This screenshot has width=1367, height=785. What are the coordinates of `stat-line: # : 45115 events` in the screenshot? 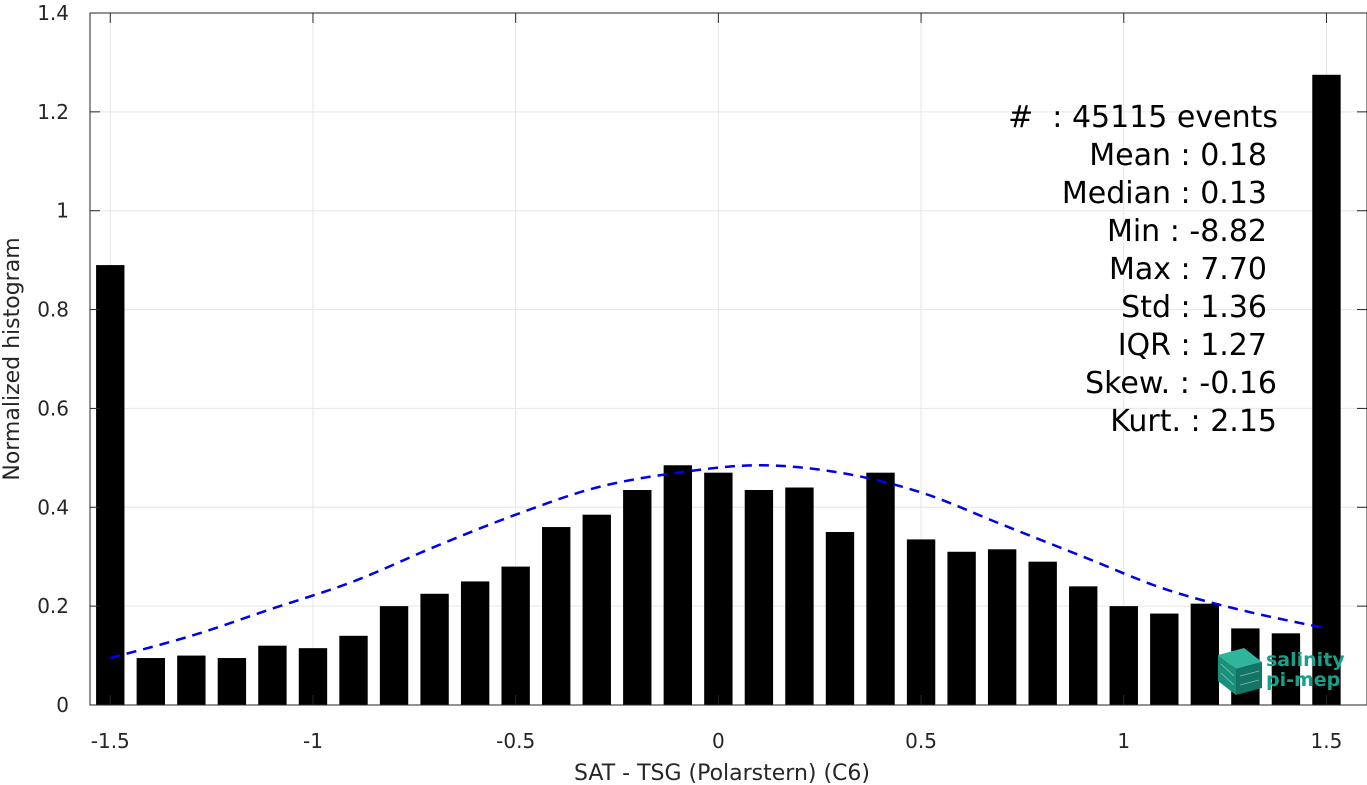 It's located at (1143, 117).